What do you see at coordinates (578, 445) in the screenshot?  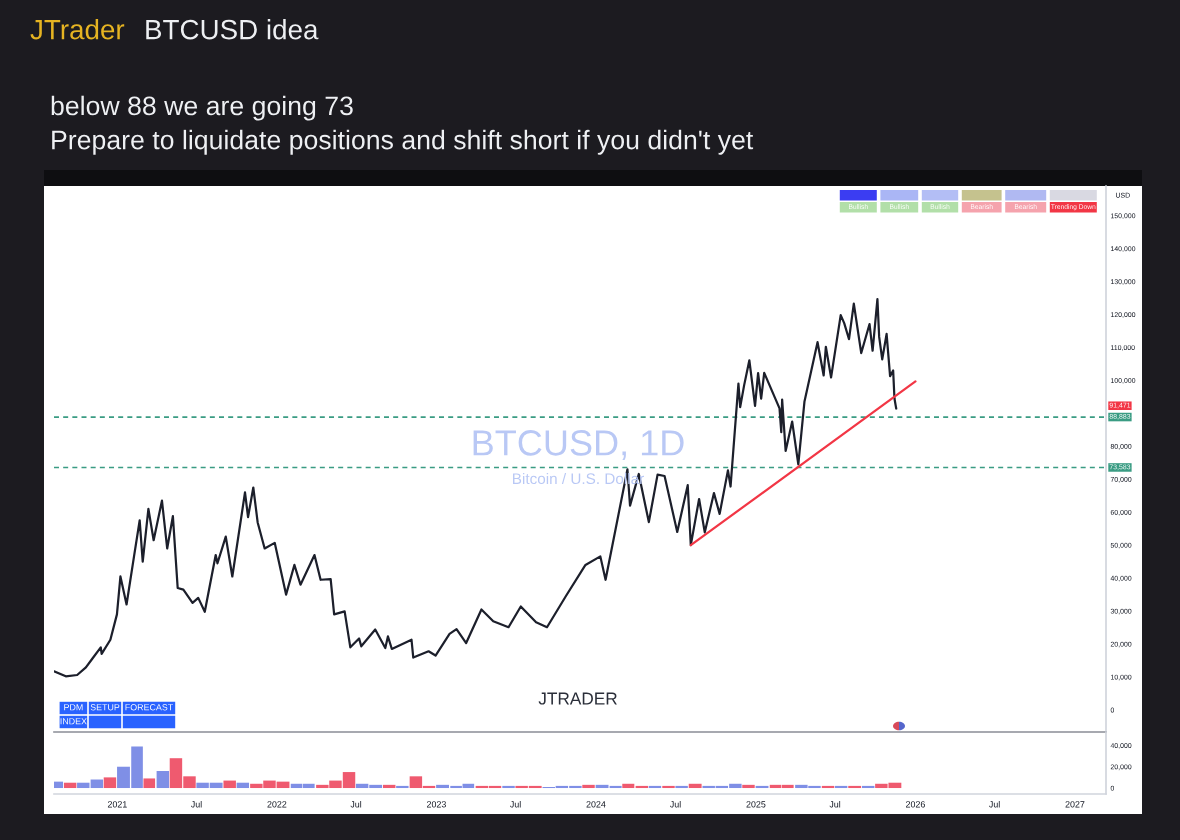 I see `annotation: BTCUSD, 1D` at bounding box center [578, 445].